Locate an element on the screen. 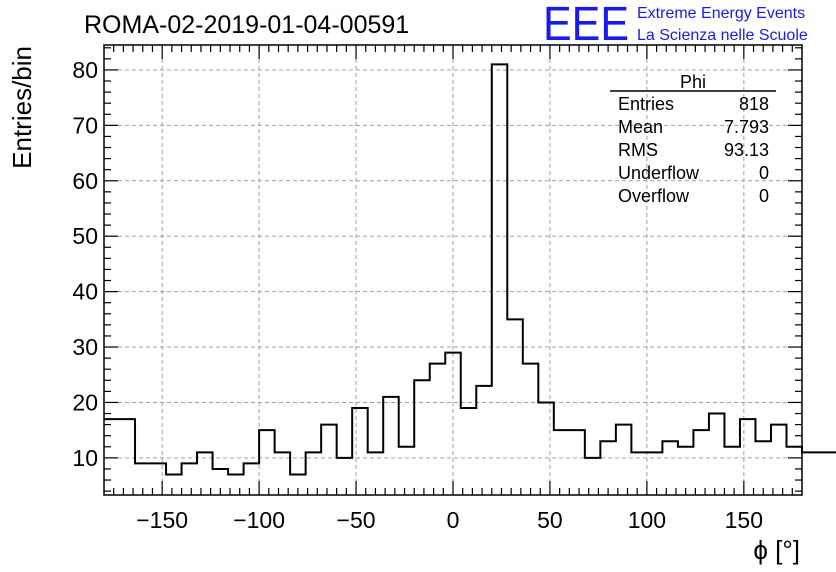 This screenshot has height=572, width=836. stats-label: RMS is located at coordinates (638, 150).